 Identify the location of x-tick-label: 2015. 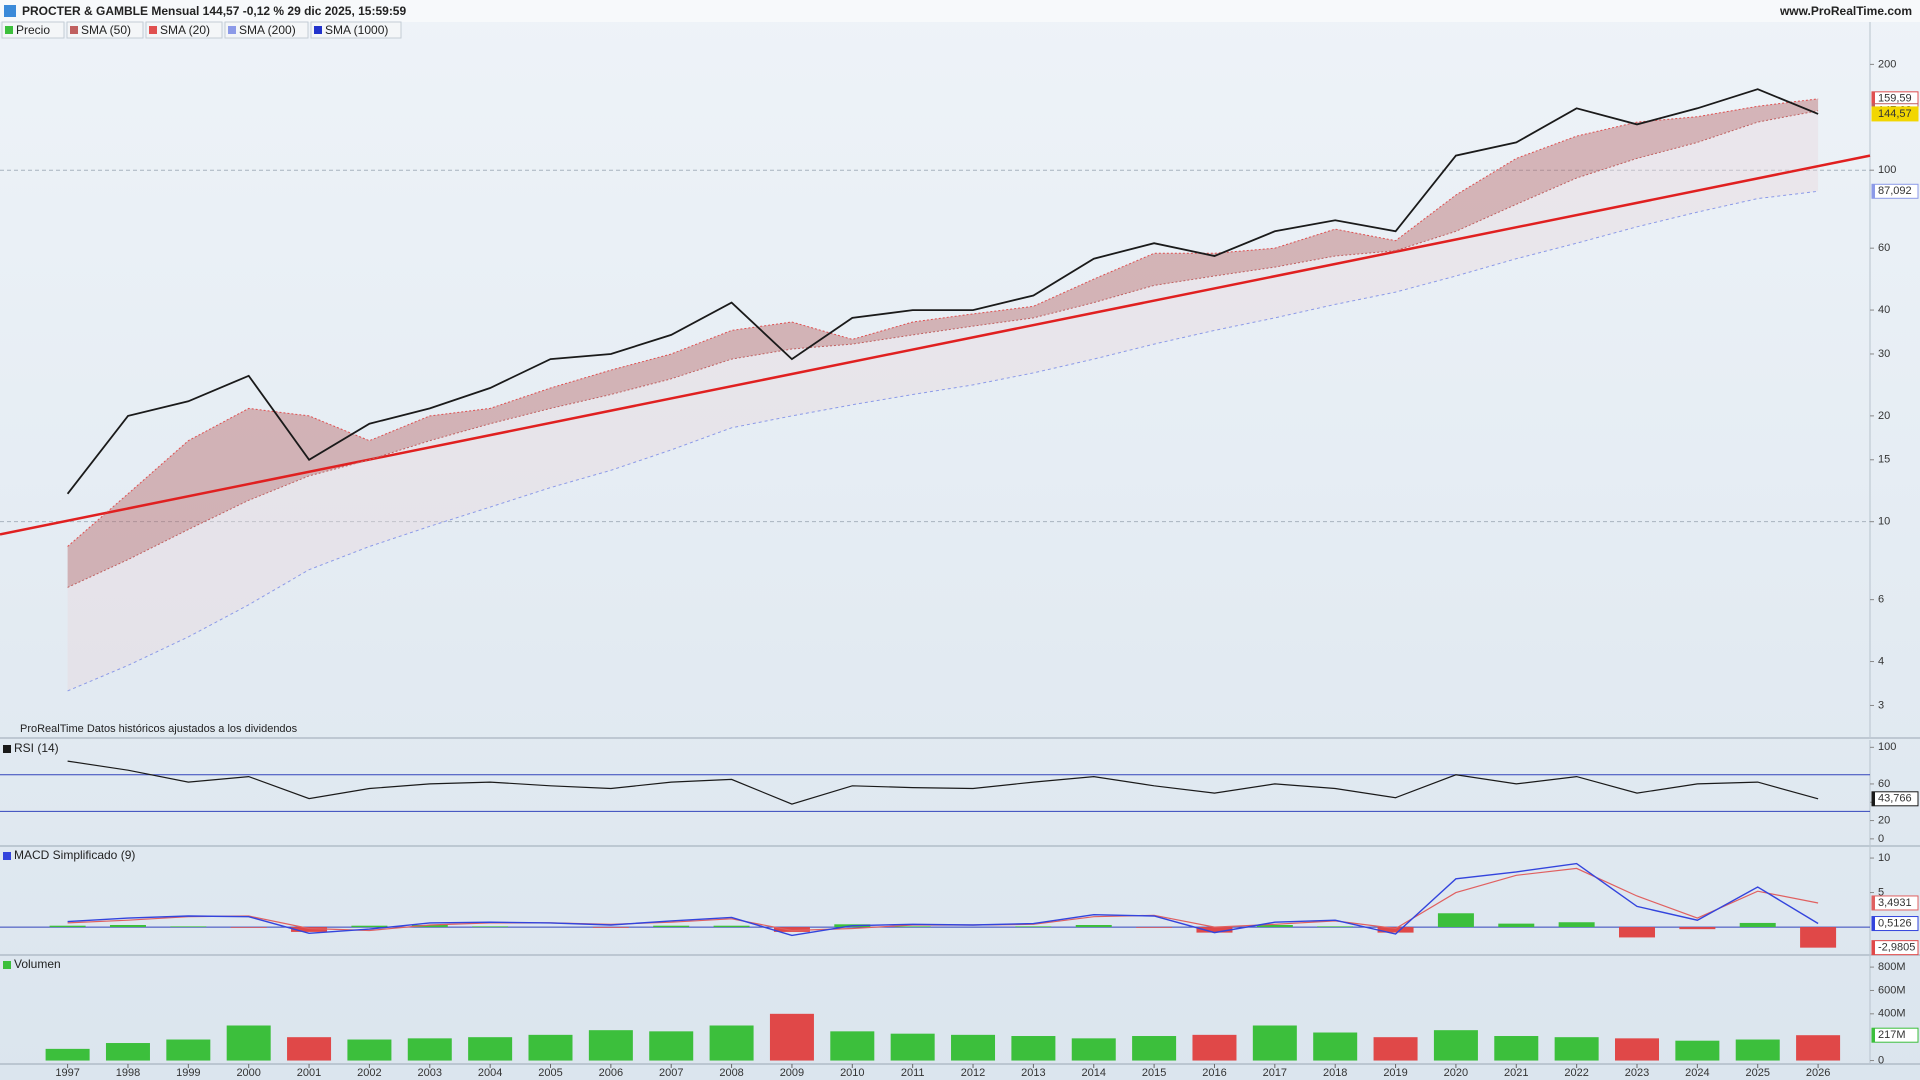
(1154, 1073).